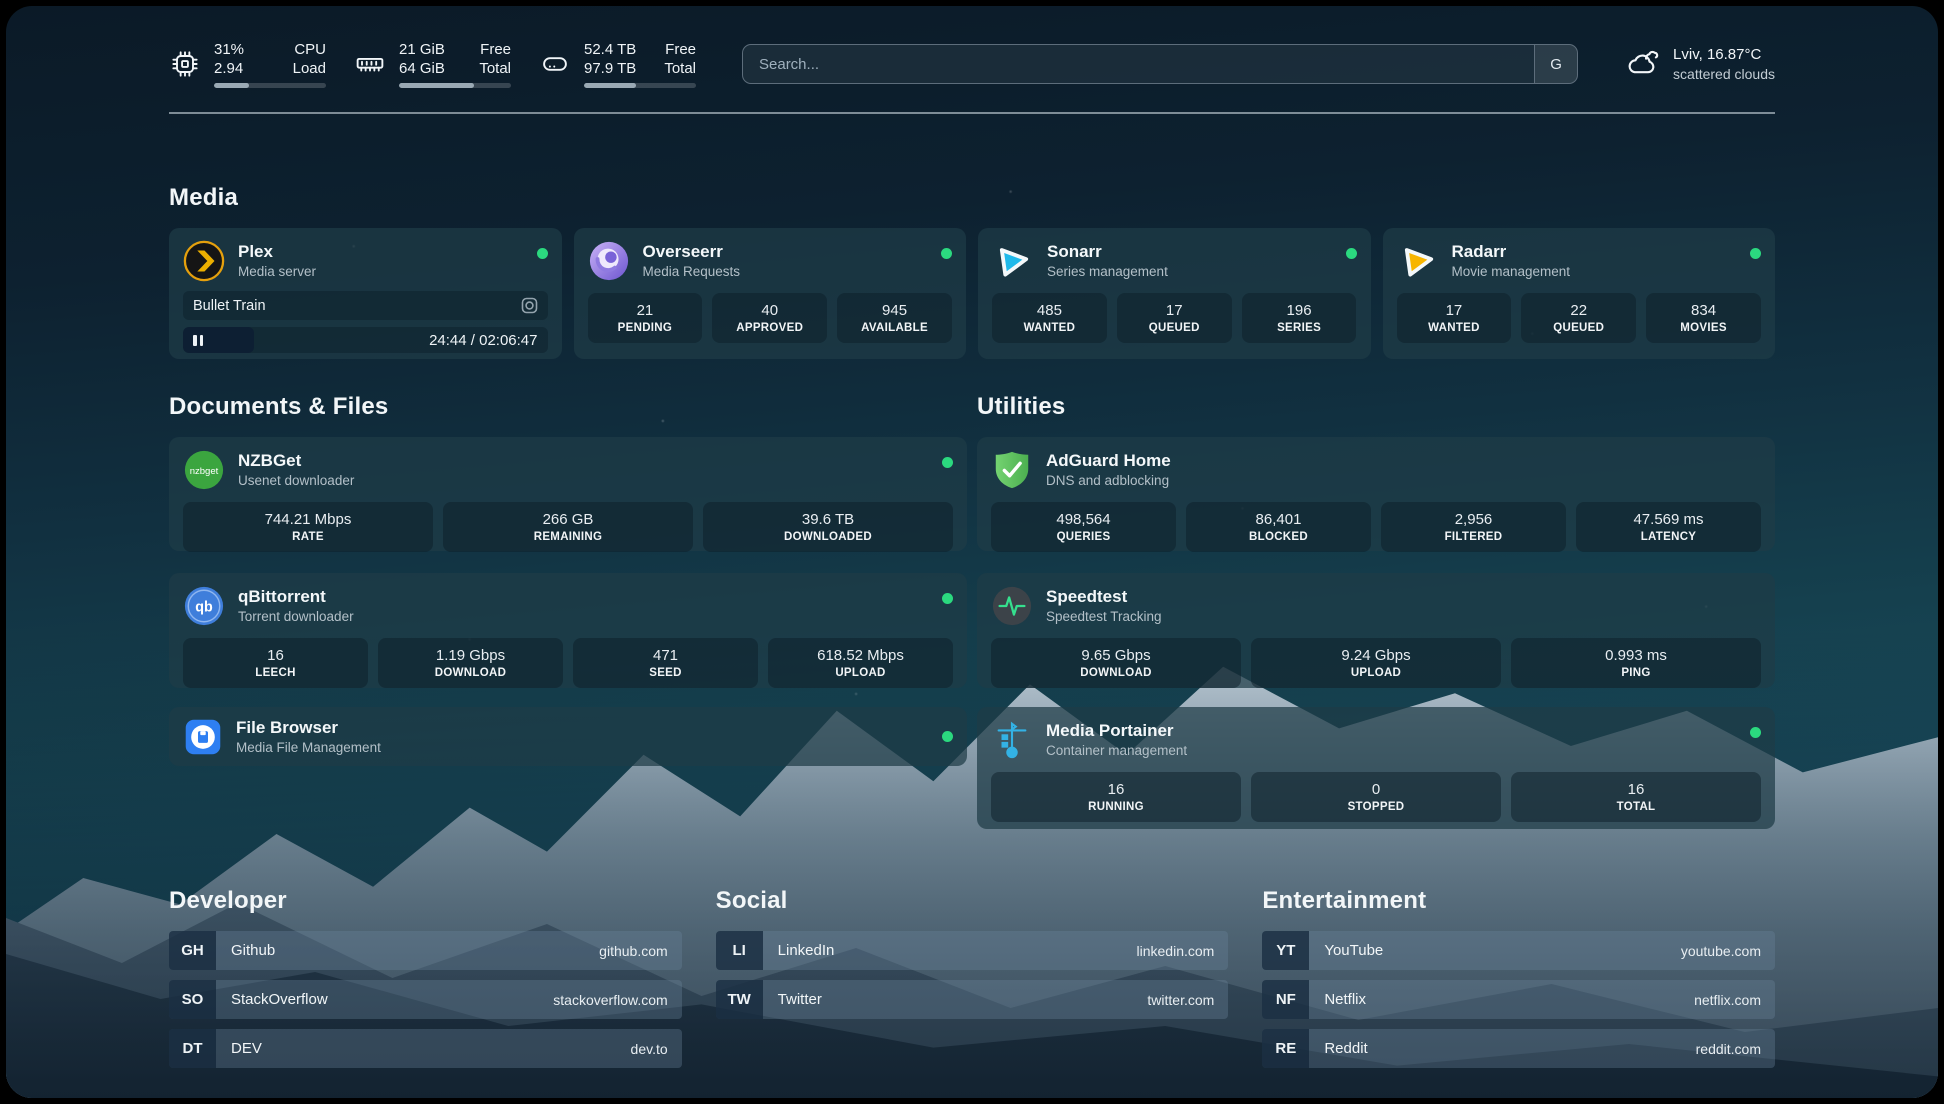 Image resolution: width=1944 pixels, height=1104 pixels. What do you see at coordinates (1579, 318) in the screenshot?
I see `radarr-stat-queued: 22 QUEUED` at bounding box center [1579, 318].